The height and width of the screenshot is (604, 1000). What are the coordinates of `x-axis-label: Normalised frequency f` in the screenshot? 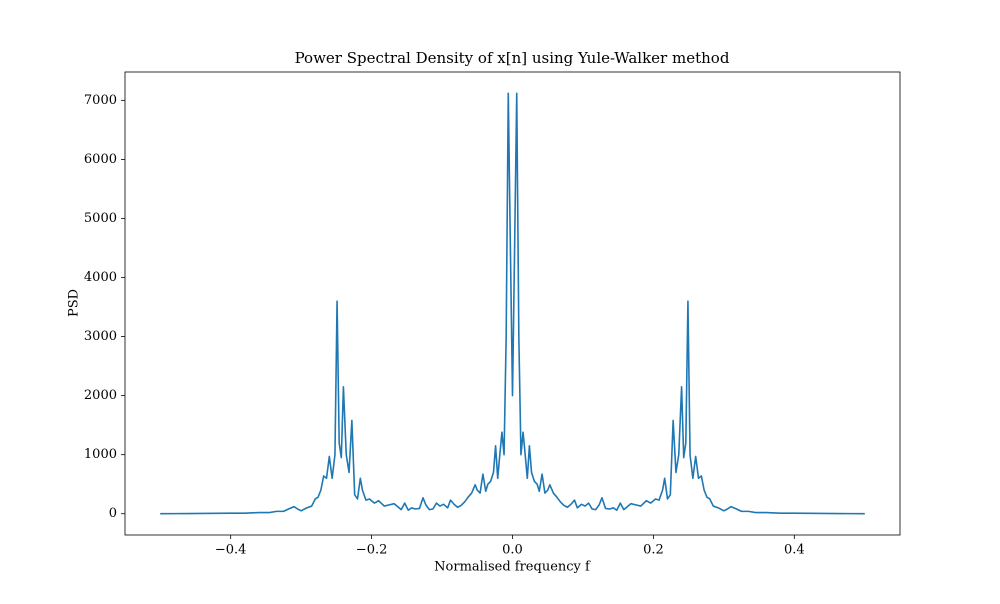 It's located at (512, 567).